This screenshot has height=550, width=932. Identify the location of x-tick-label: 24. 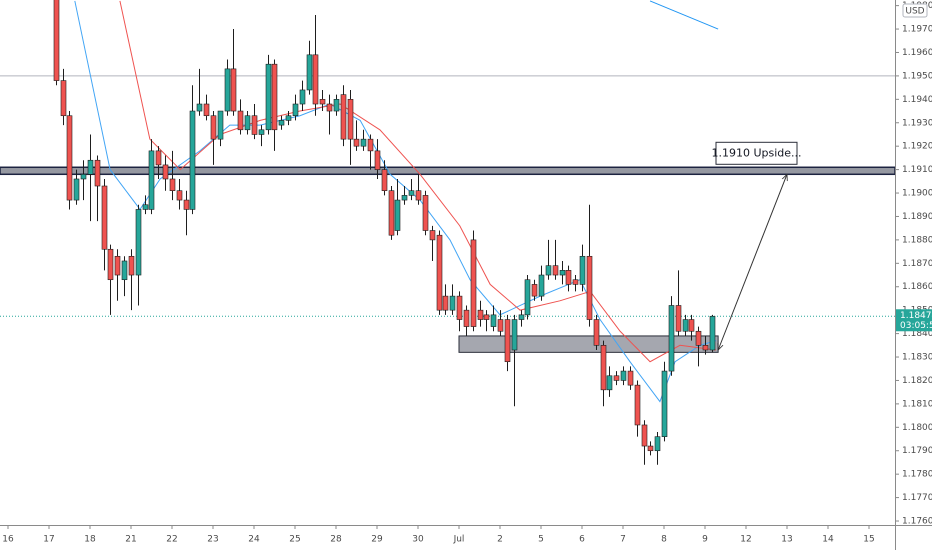
(254, 540).